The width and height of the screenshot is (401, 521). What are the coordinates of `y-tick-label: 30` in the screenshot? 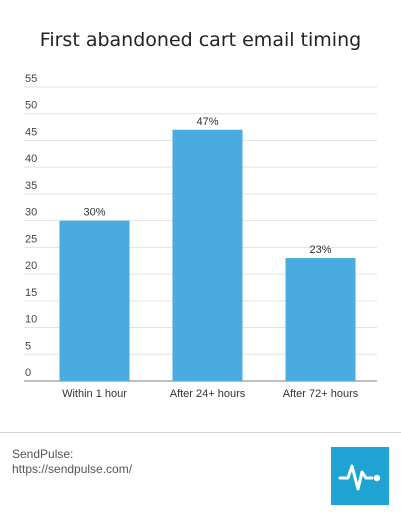 It's located at (31, 213).